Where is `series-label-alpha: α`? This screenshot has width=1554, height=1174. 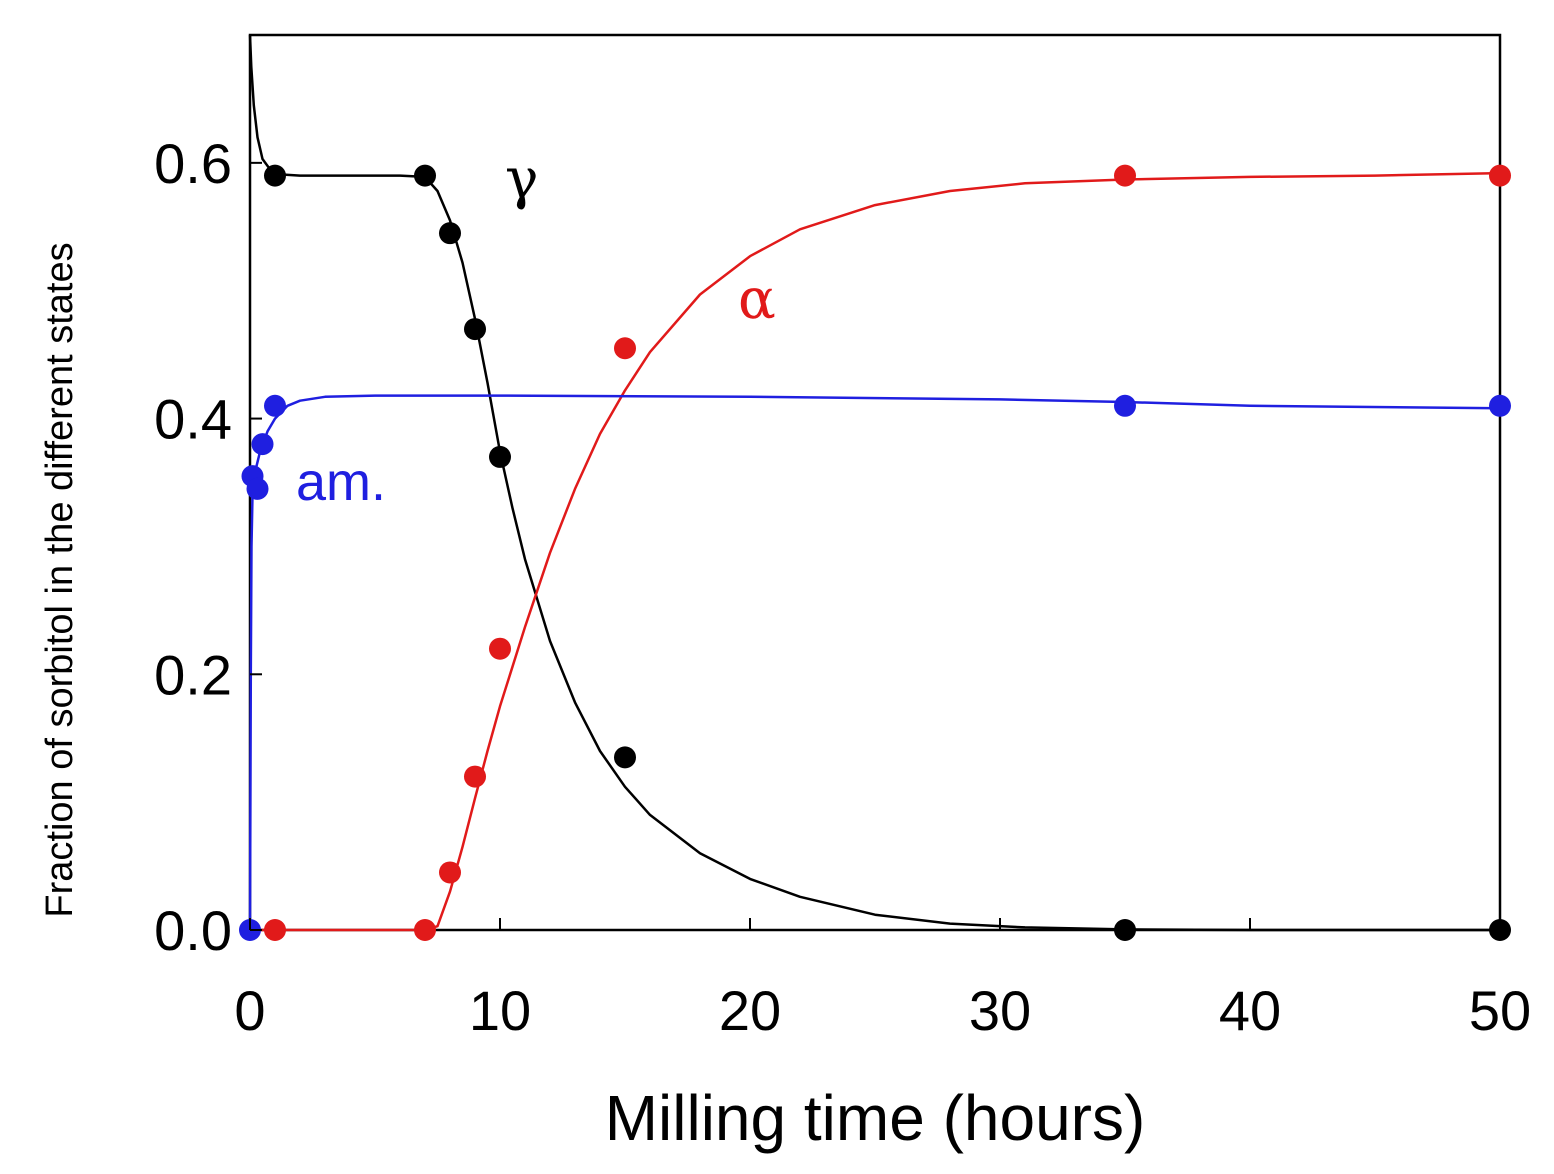
series-label-alpha: α is located at coordinates (757, 299).